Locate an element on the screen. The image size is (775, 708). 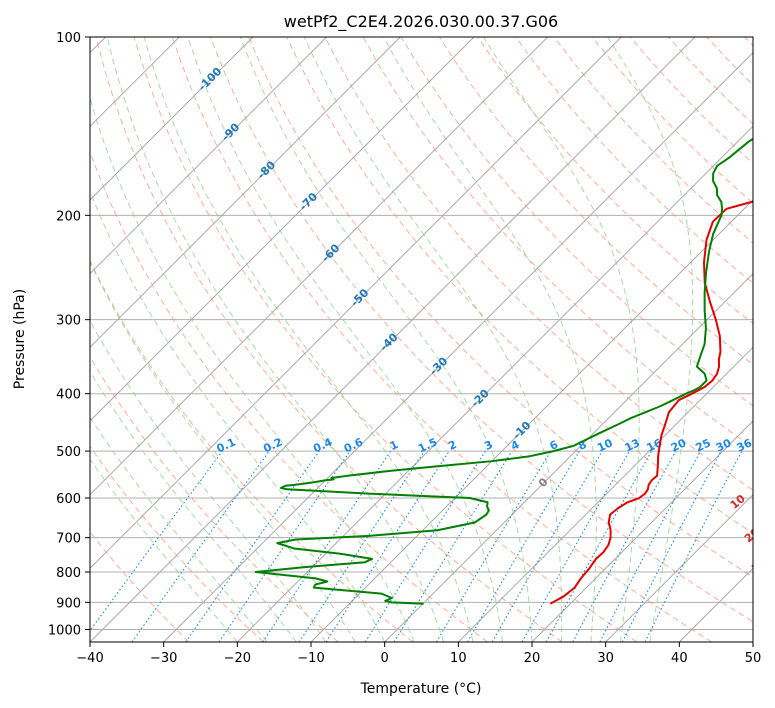
x-tick-label: 0 is located at coordinates (385, 658).